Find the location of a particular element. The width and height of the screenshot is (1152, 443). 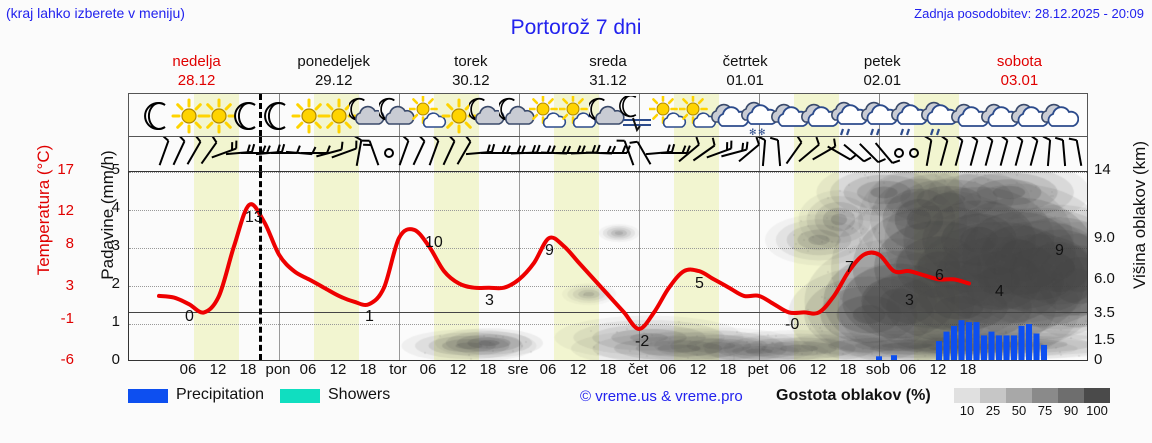

cloud-density-tick-5: 100 is located at coordinates (1097, 410).